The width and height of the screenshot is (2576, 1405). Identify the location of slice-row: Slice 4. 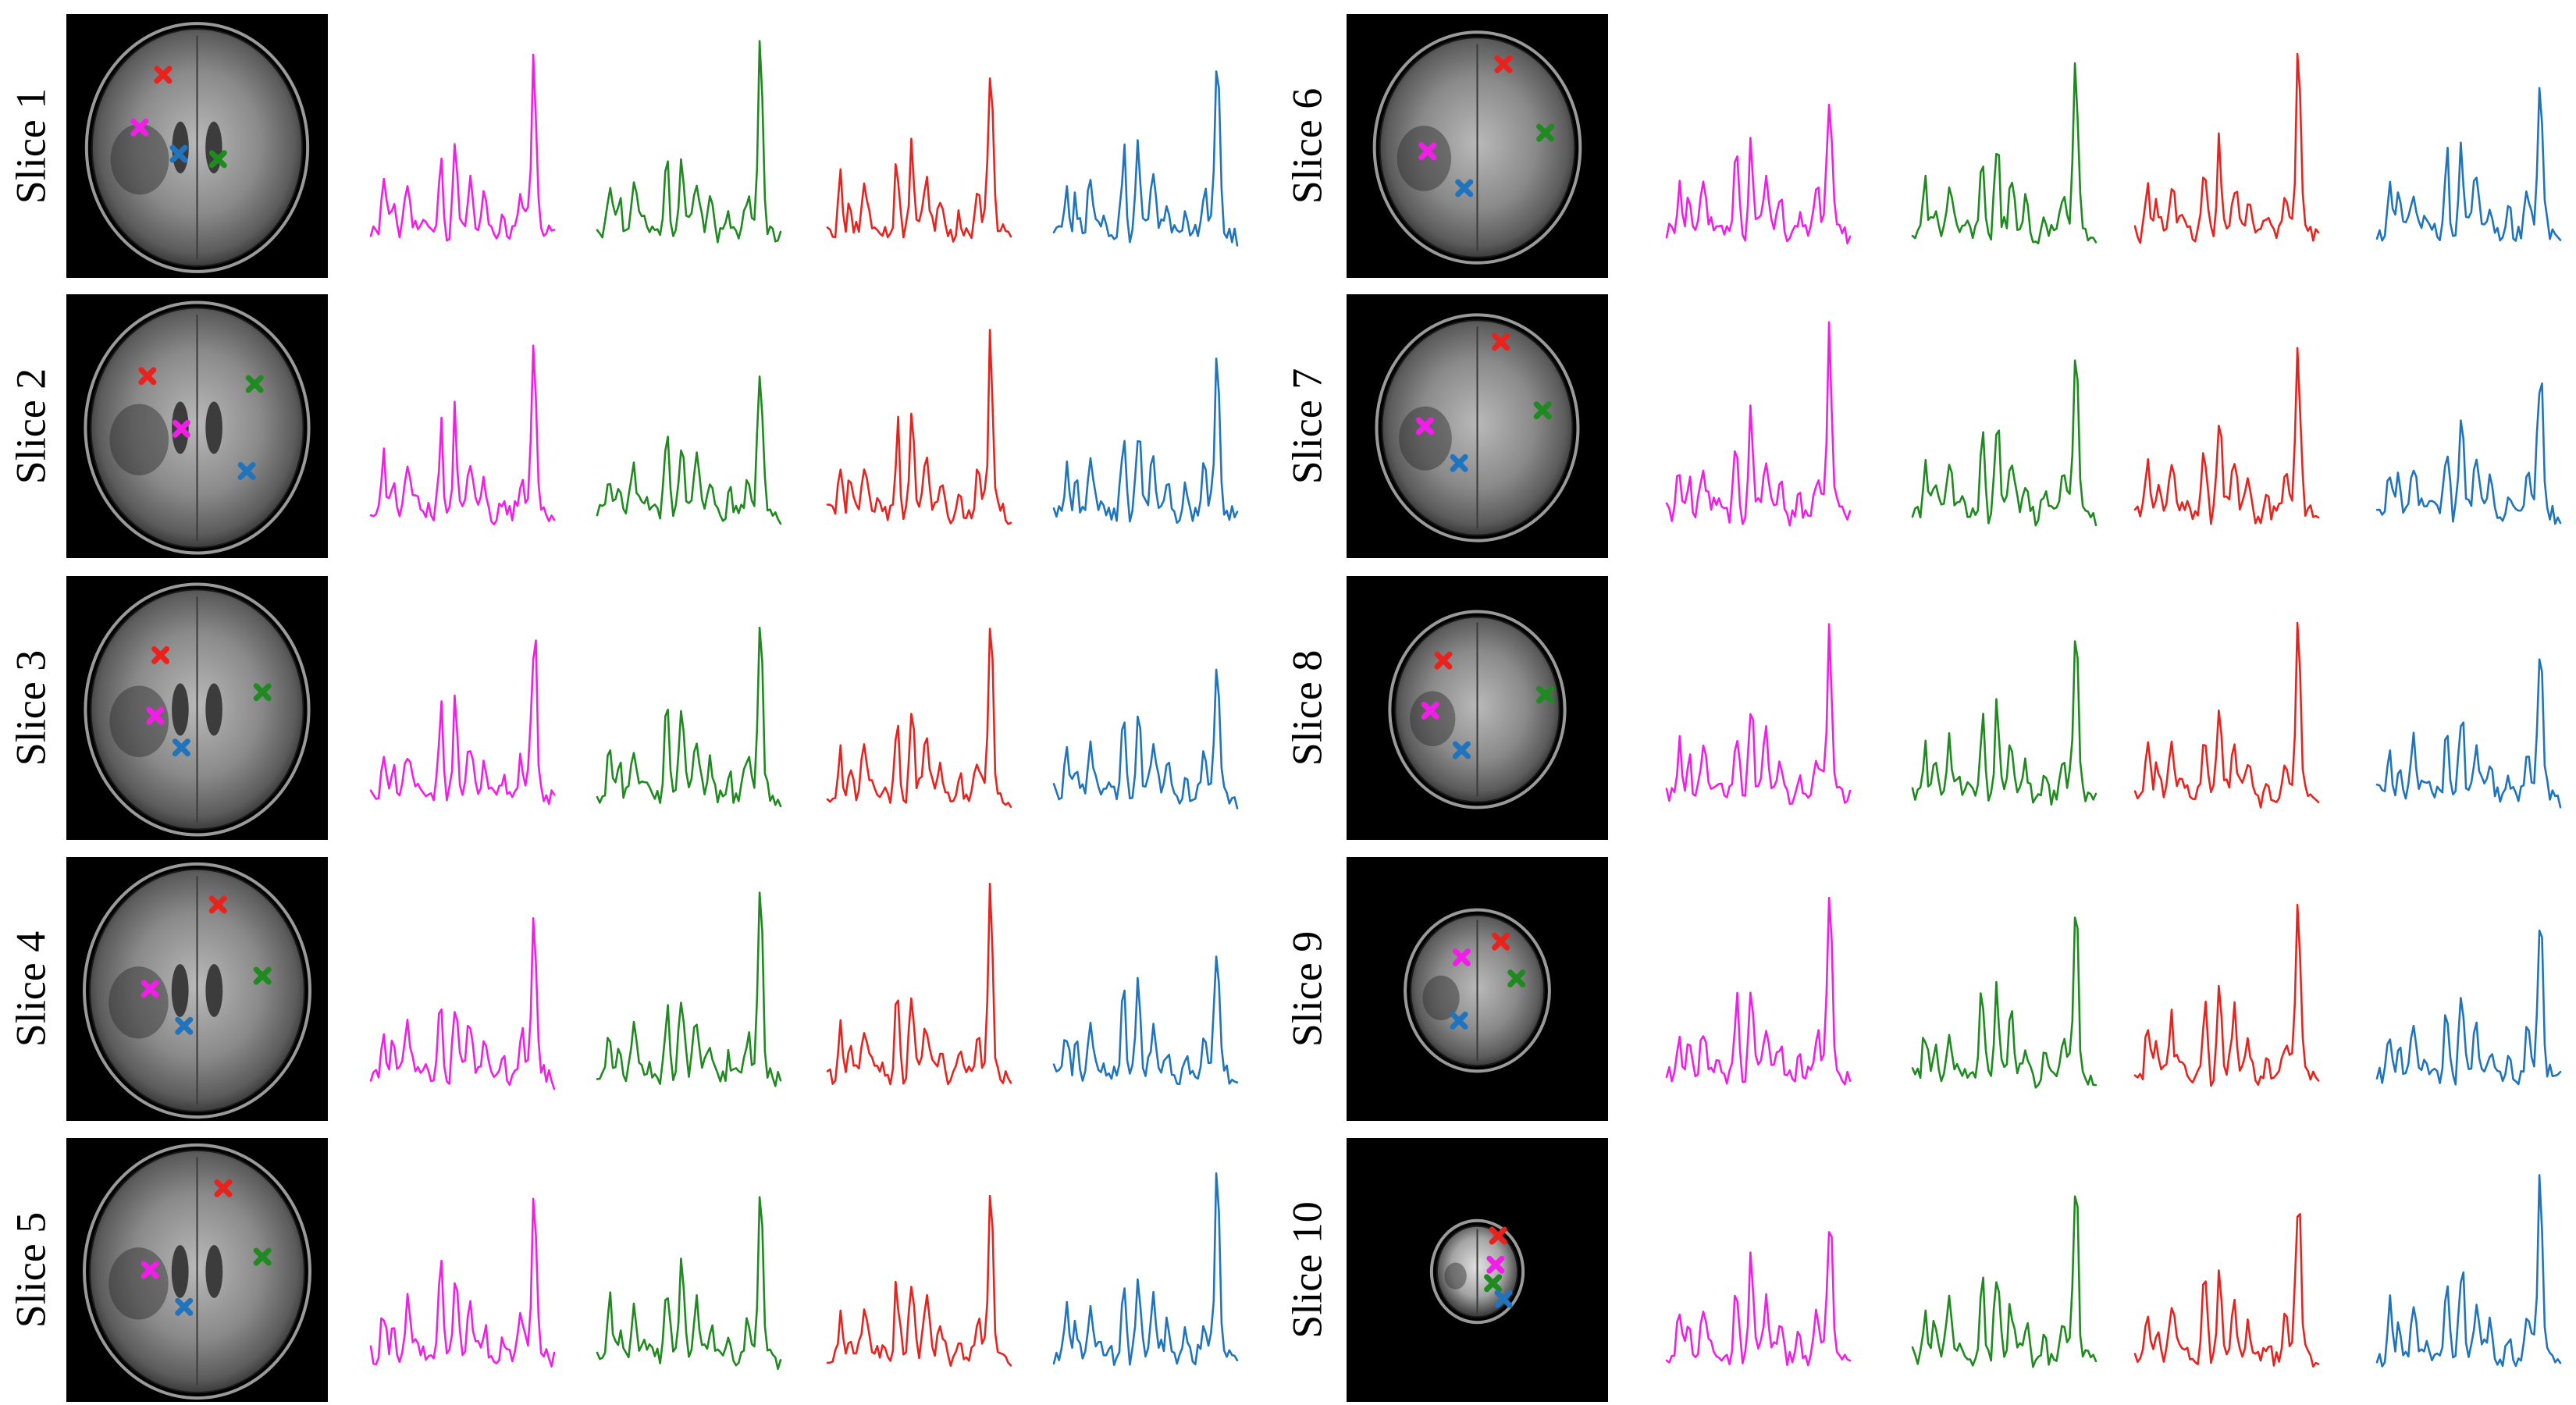
(623, 989).